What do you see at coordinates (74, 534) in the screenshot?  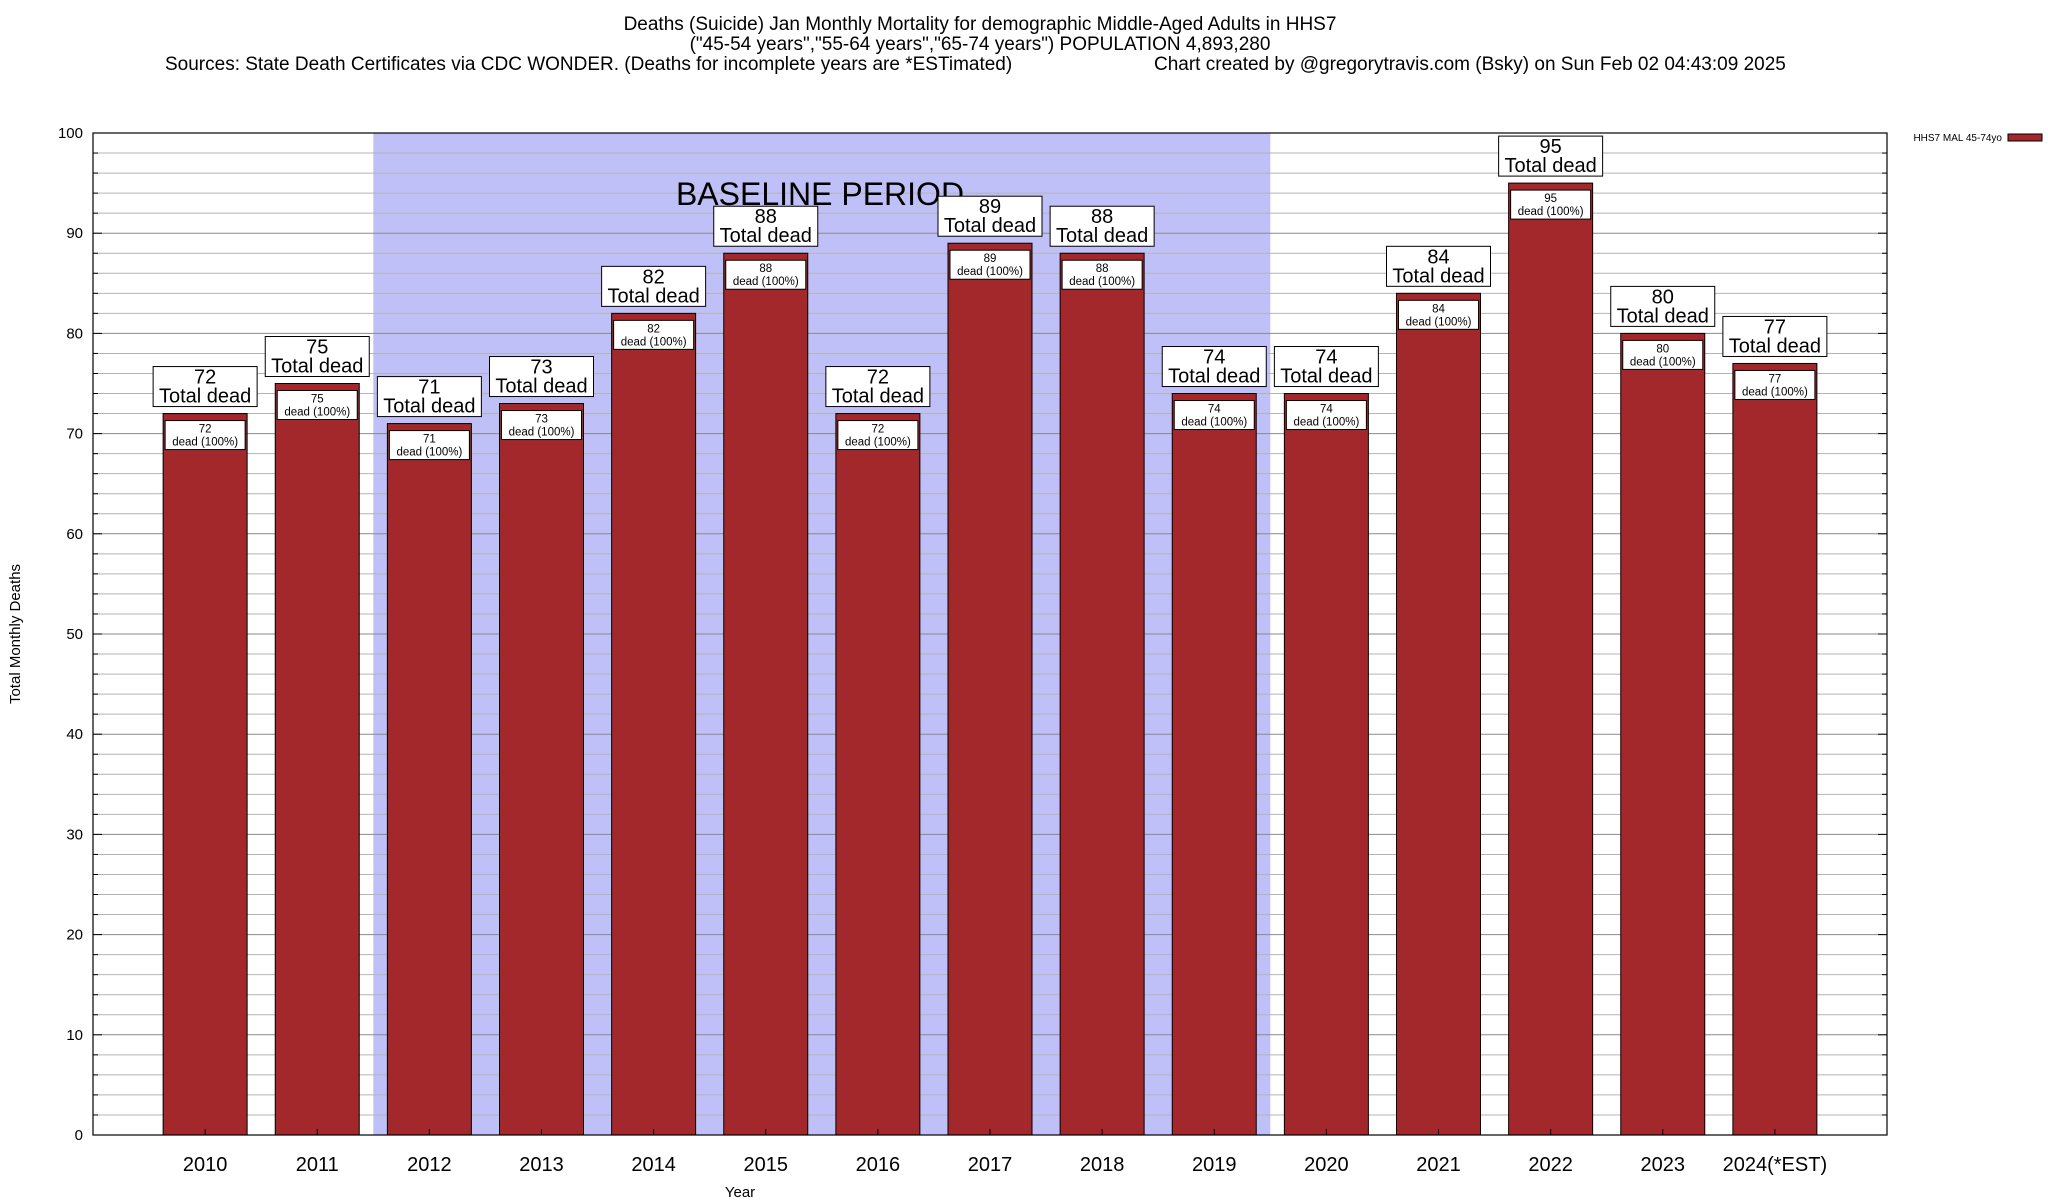 I see `y-tick-label: 60` at bounding box center [74, 534].